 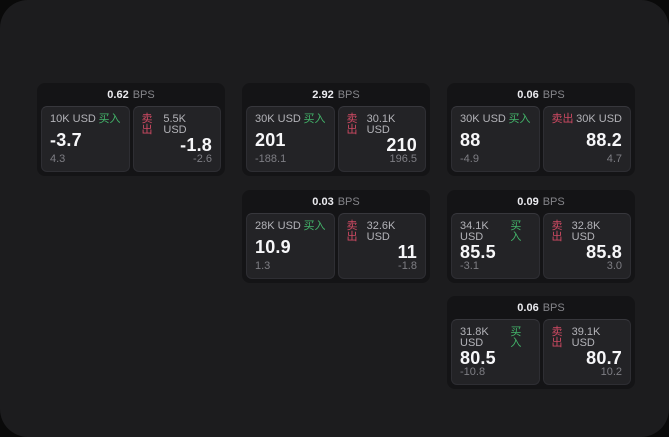 I want to click on buy-delta: 4.3, so click(x=58, y=159).